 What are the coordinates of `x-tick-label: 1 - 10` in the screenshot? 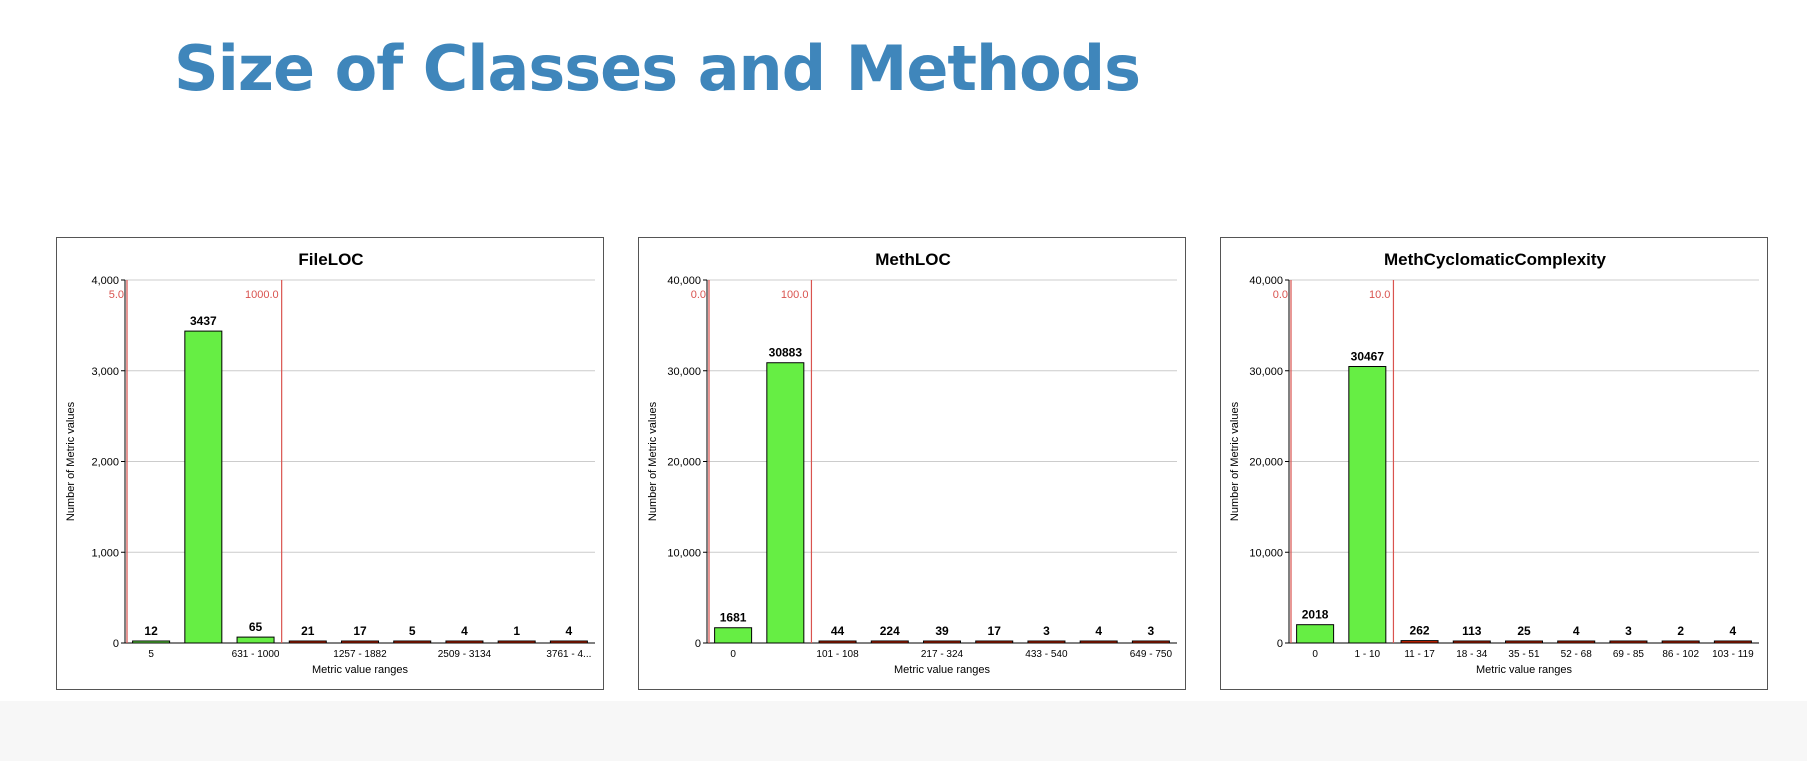 It's located at (1368, 654).